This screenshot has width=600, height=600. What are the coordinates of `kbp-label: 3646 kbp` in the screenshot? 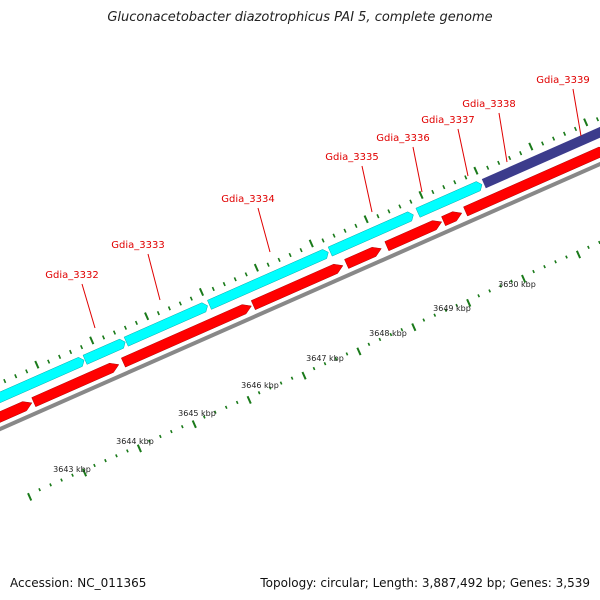 It's located at (260, 385).